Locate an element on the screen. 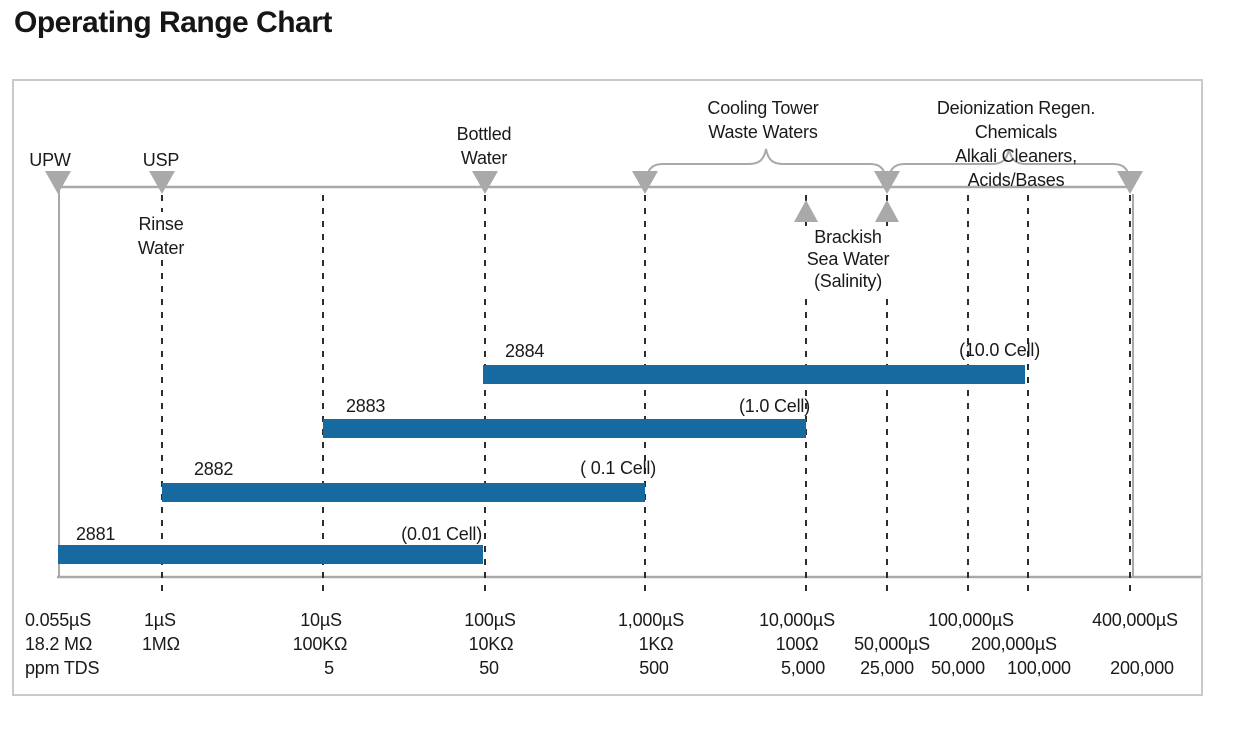  bar-2883-model-label: 2883 is located at coordinates (366, 406).